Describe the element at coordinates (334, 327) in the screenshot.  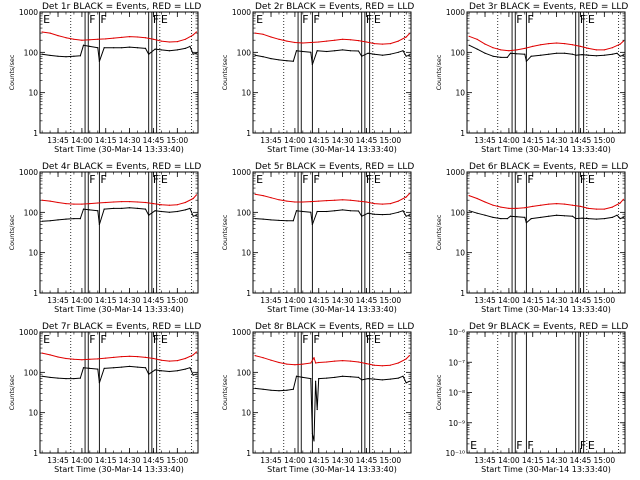
I see `chart-title: Det 8r BLACK = Events, RED = LLD` at that location.